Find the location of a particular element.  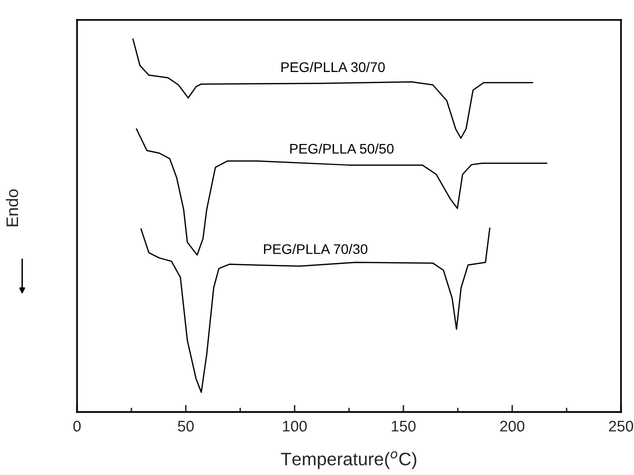

x-tick-label: 150 is located at coordinates (404, 426).